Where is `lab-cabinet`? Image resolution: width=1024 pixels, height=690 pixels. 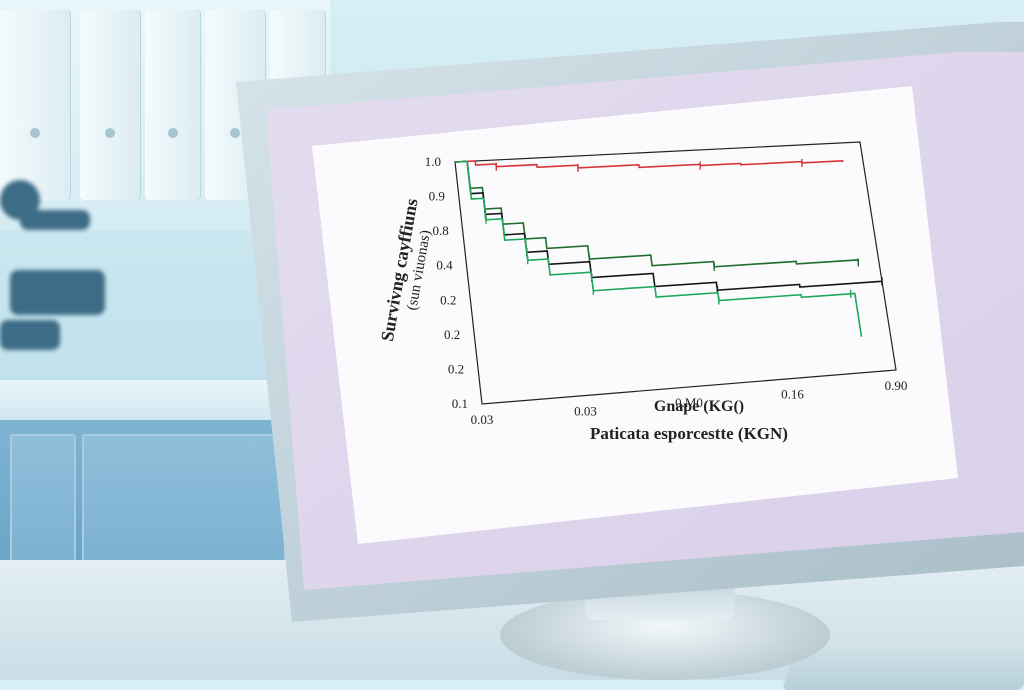
lab-cabinet is located at coordinates (150, 550).